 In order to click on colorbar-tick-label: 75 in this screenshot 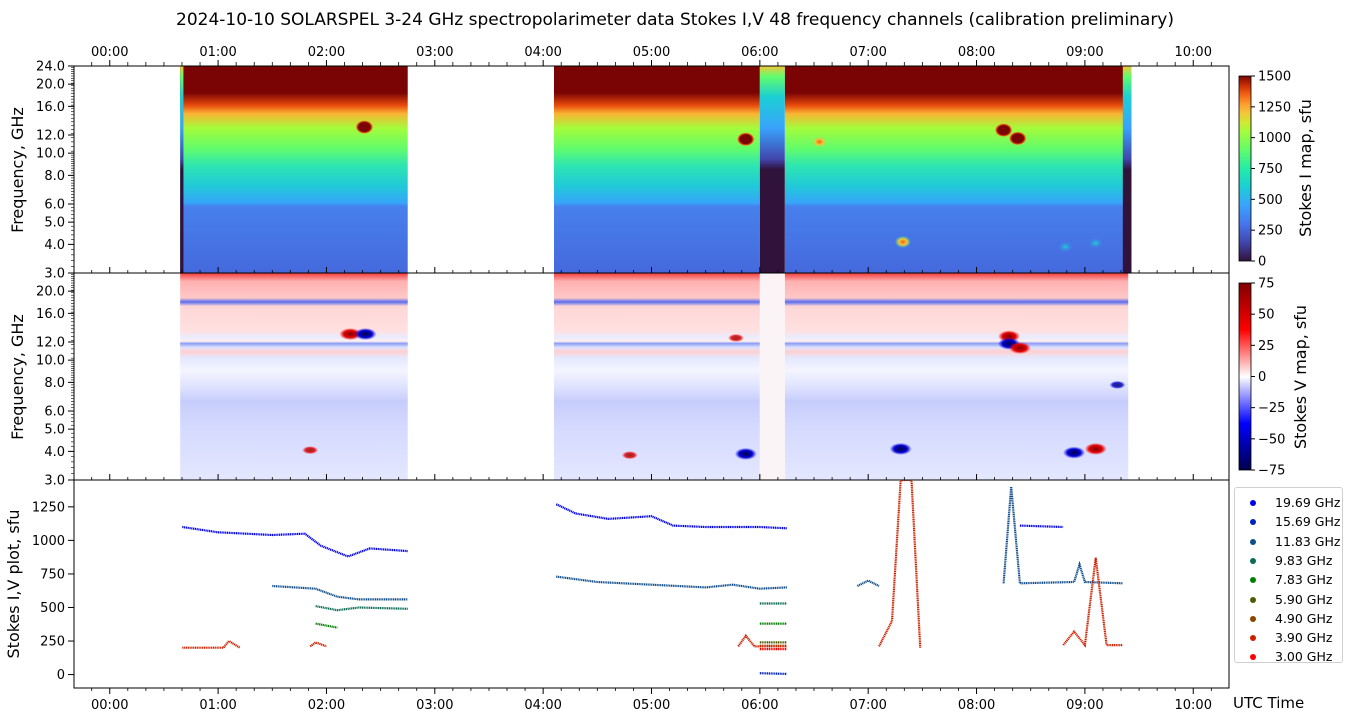, I will do `click(1266, 284)`.